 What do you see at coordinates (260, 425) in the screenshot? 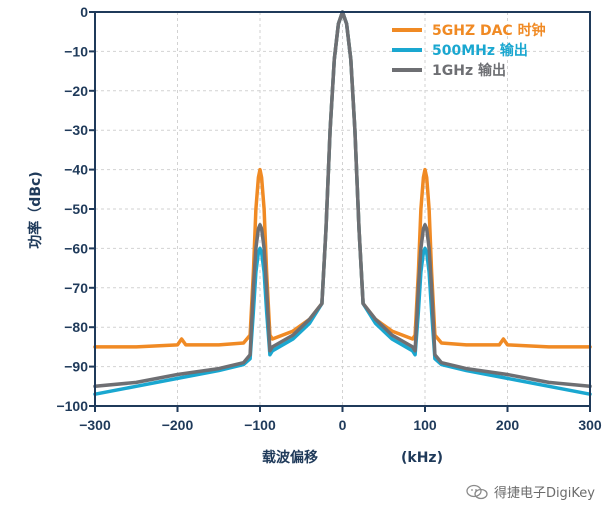
I see `x-tick-label: −100` at bounding box center [260, 425].